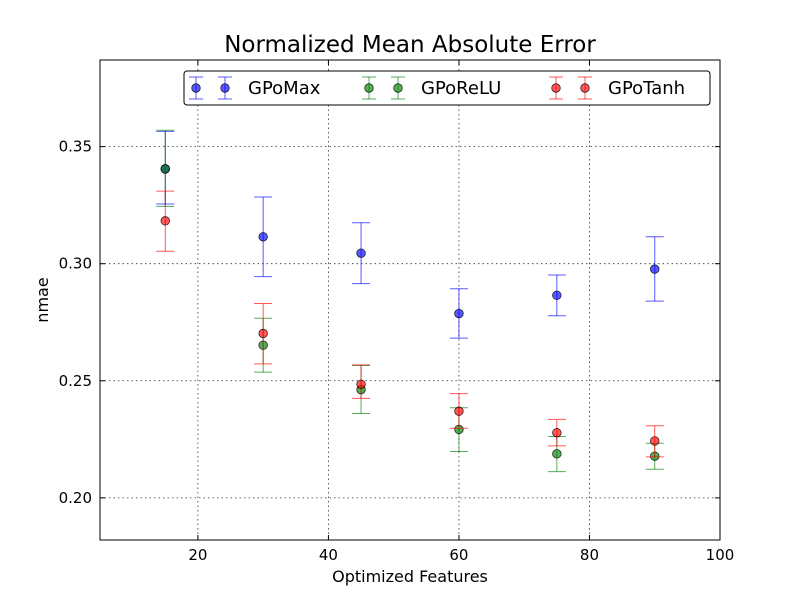 This screenshot has height=600, width=800. Describe the element at coordinates (589, 555) in the screenshot. I see `x-tick-label: 80` at that location.